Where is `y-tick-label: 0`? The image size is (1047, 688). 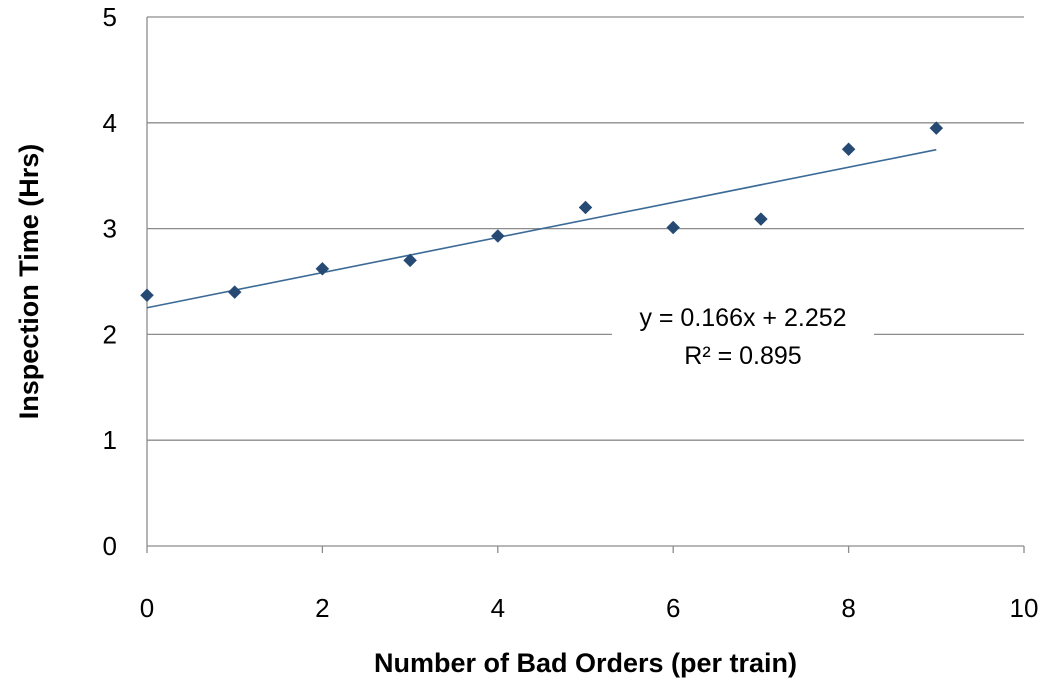 y-tick-label: 0 is located at coordinates (110, 546).